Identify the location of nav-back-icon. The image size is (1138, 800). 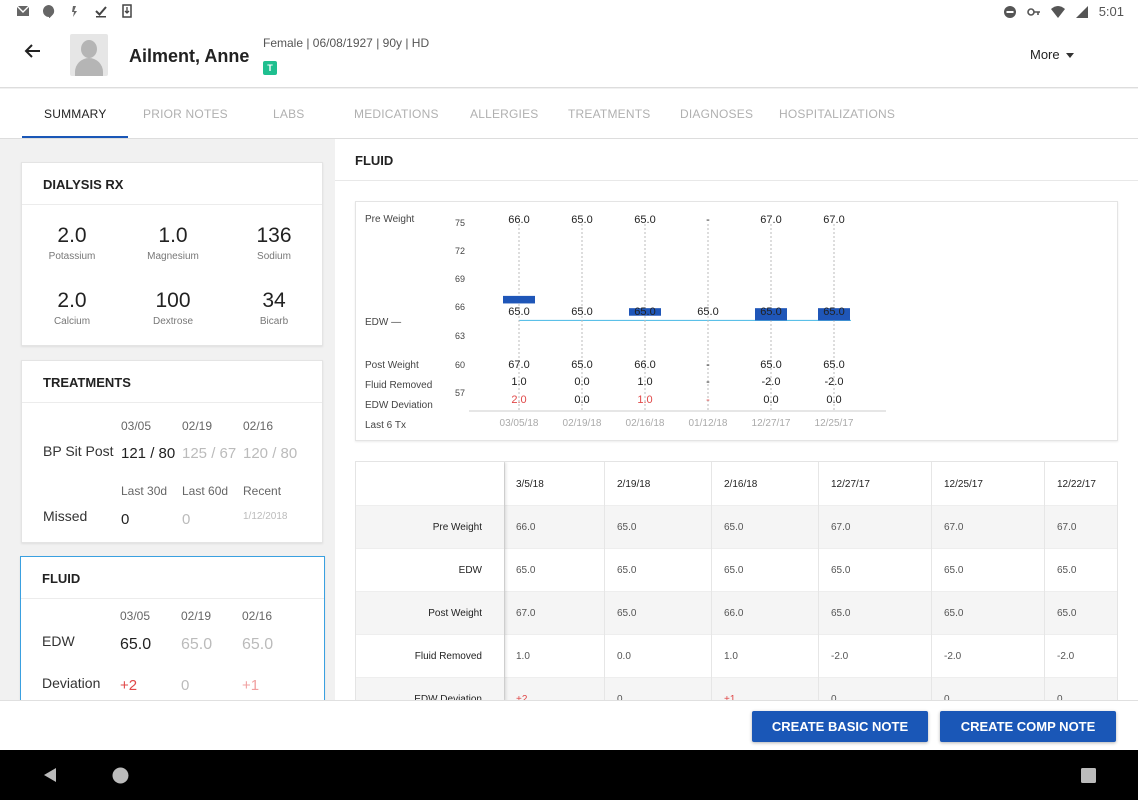
(50, 775).